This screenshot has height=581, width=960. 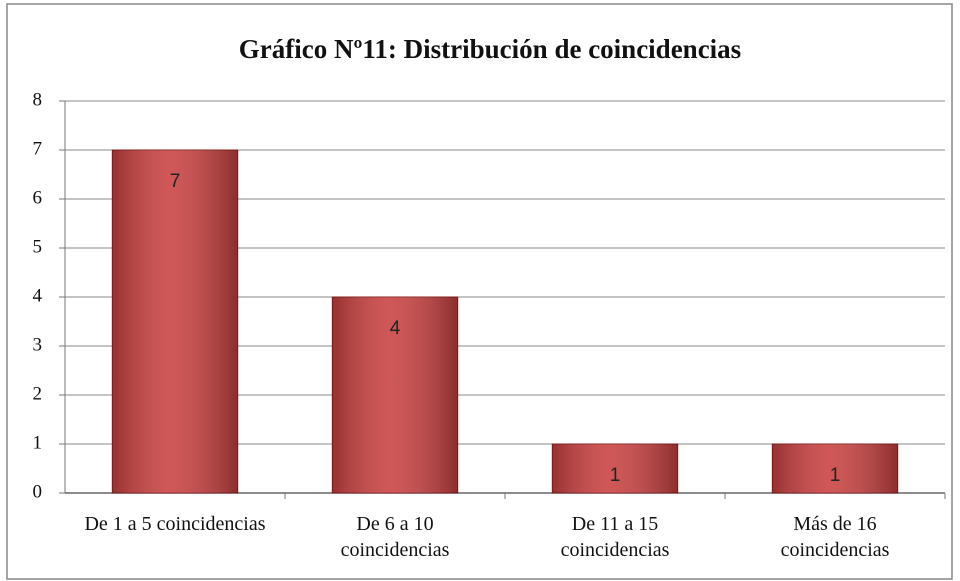 What do you see at coordinates (38, 197) in the screenshot?
I see `y-tick-label: 6` at bounding box center [38, 197].